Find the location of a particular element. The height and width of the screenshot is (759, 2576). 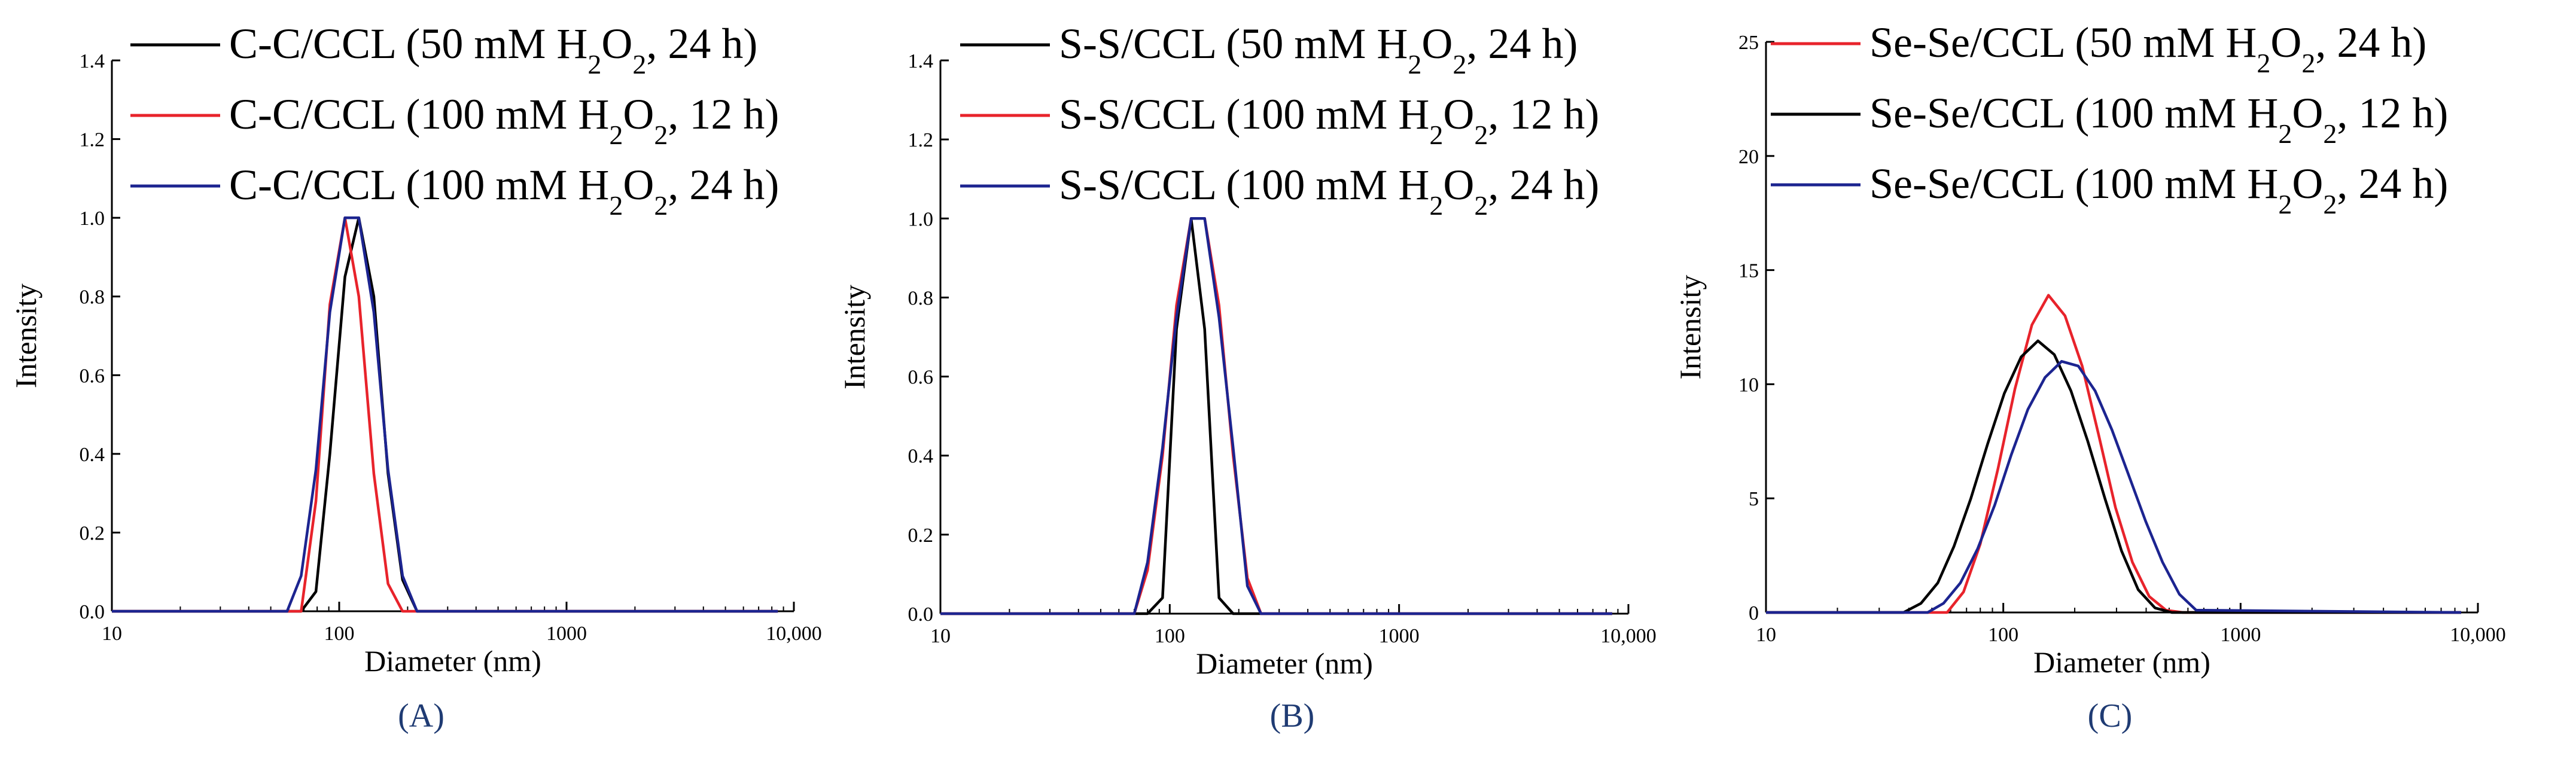

y-tick-label: 10 is located at coordinates (1748, 385).